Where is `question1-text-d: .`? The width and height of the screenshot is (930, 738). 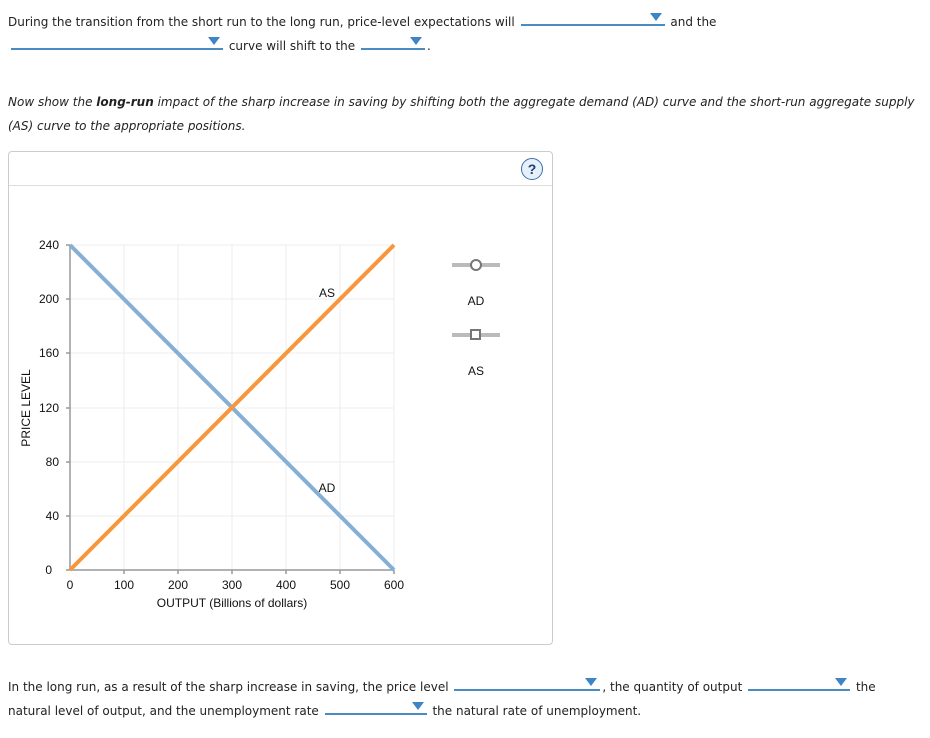 question1-text-d: . is located at coordinates (429, 46).